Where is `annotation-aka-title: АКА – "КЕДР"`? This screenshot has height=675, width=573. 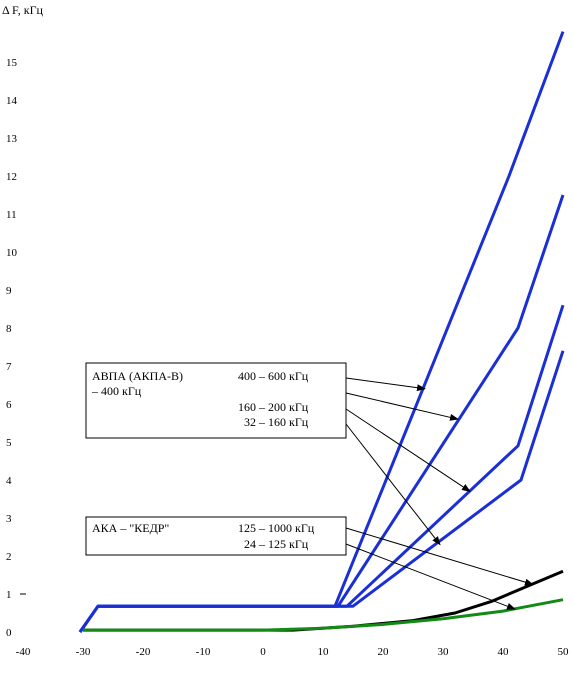
annotation-aka-title: АКА – "КЕДР" is located at coordinates (130, 528).